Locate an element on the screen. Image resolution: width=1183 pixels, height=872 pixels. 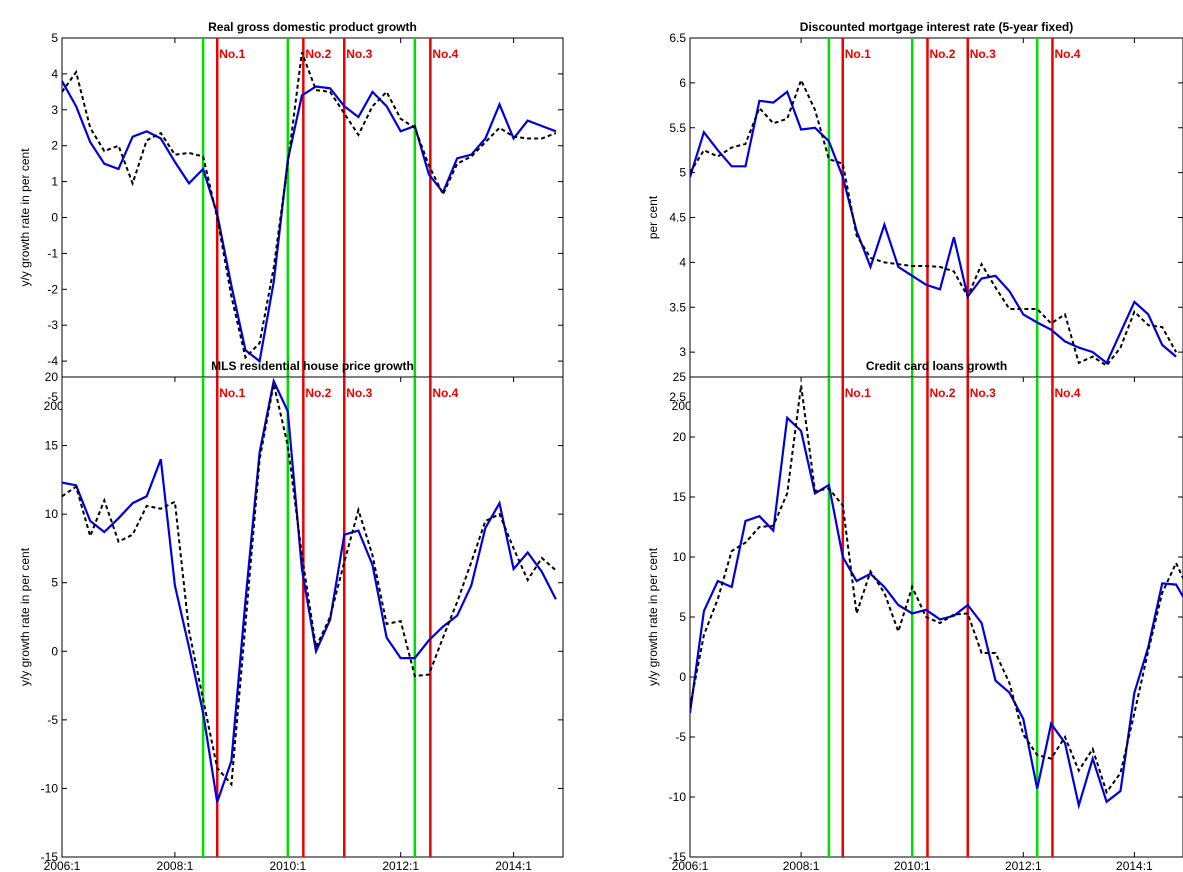
y-tick-label: 4.5 is located at coordinates (677, 218).